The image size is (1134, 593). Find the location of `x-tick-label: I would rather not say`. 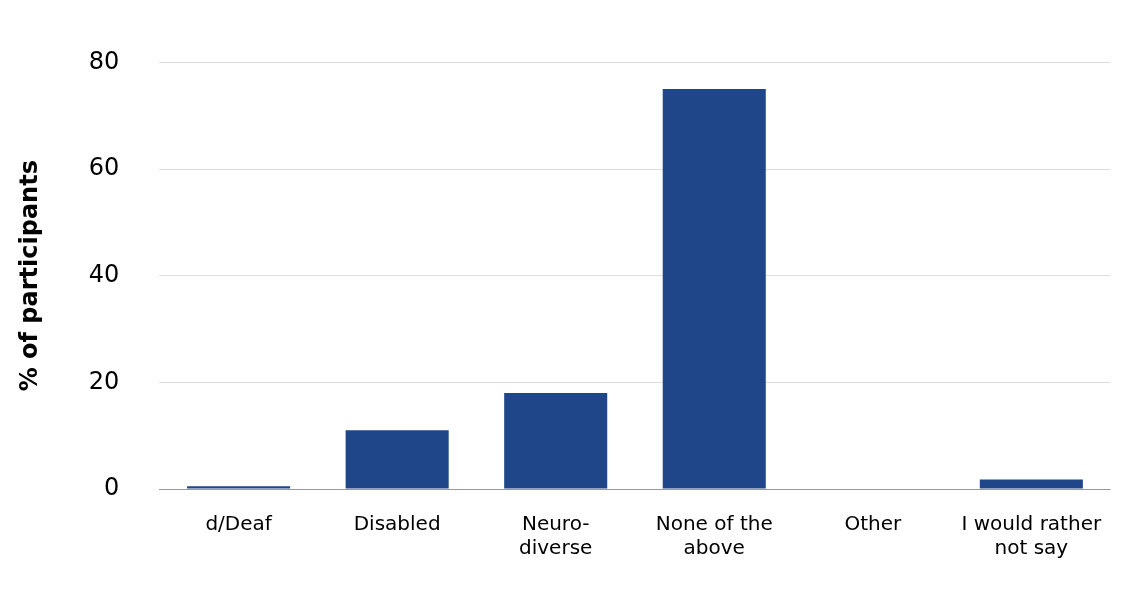

x-tick-label: I would rather not say is located at coordinates (1031, 535).